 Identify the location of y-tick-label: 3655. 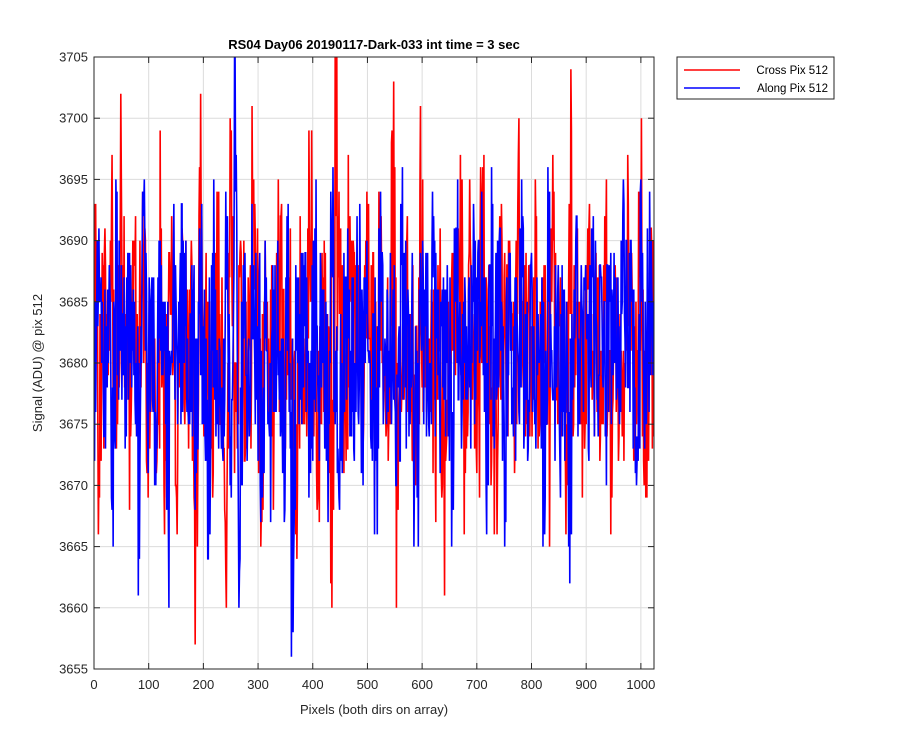
(73, 669).